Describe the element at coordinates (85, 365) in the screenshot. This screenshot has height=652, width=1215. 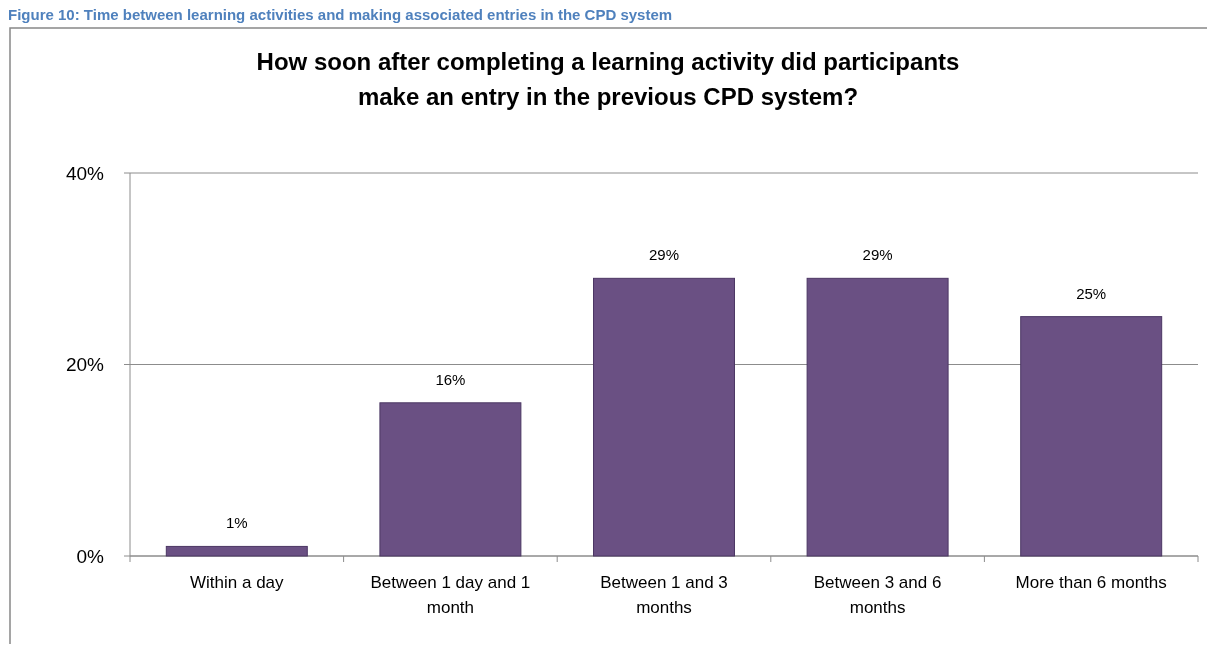
I see `y-tick-label: 20%` at that location.